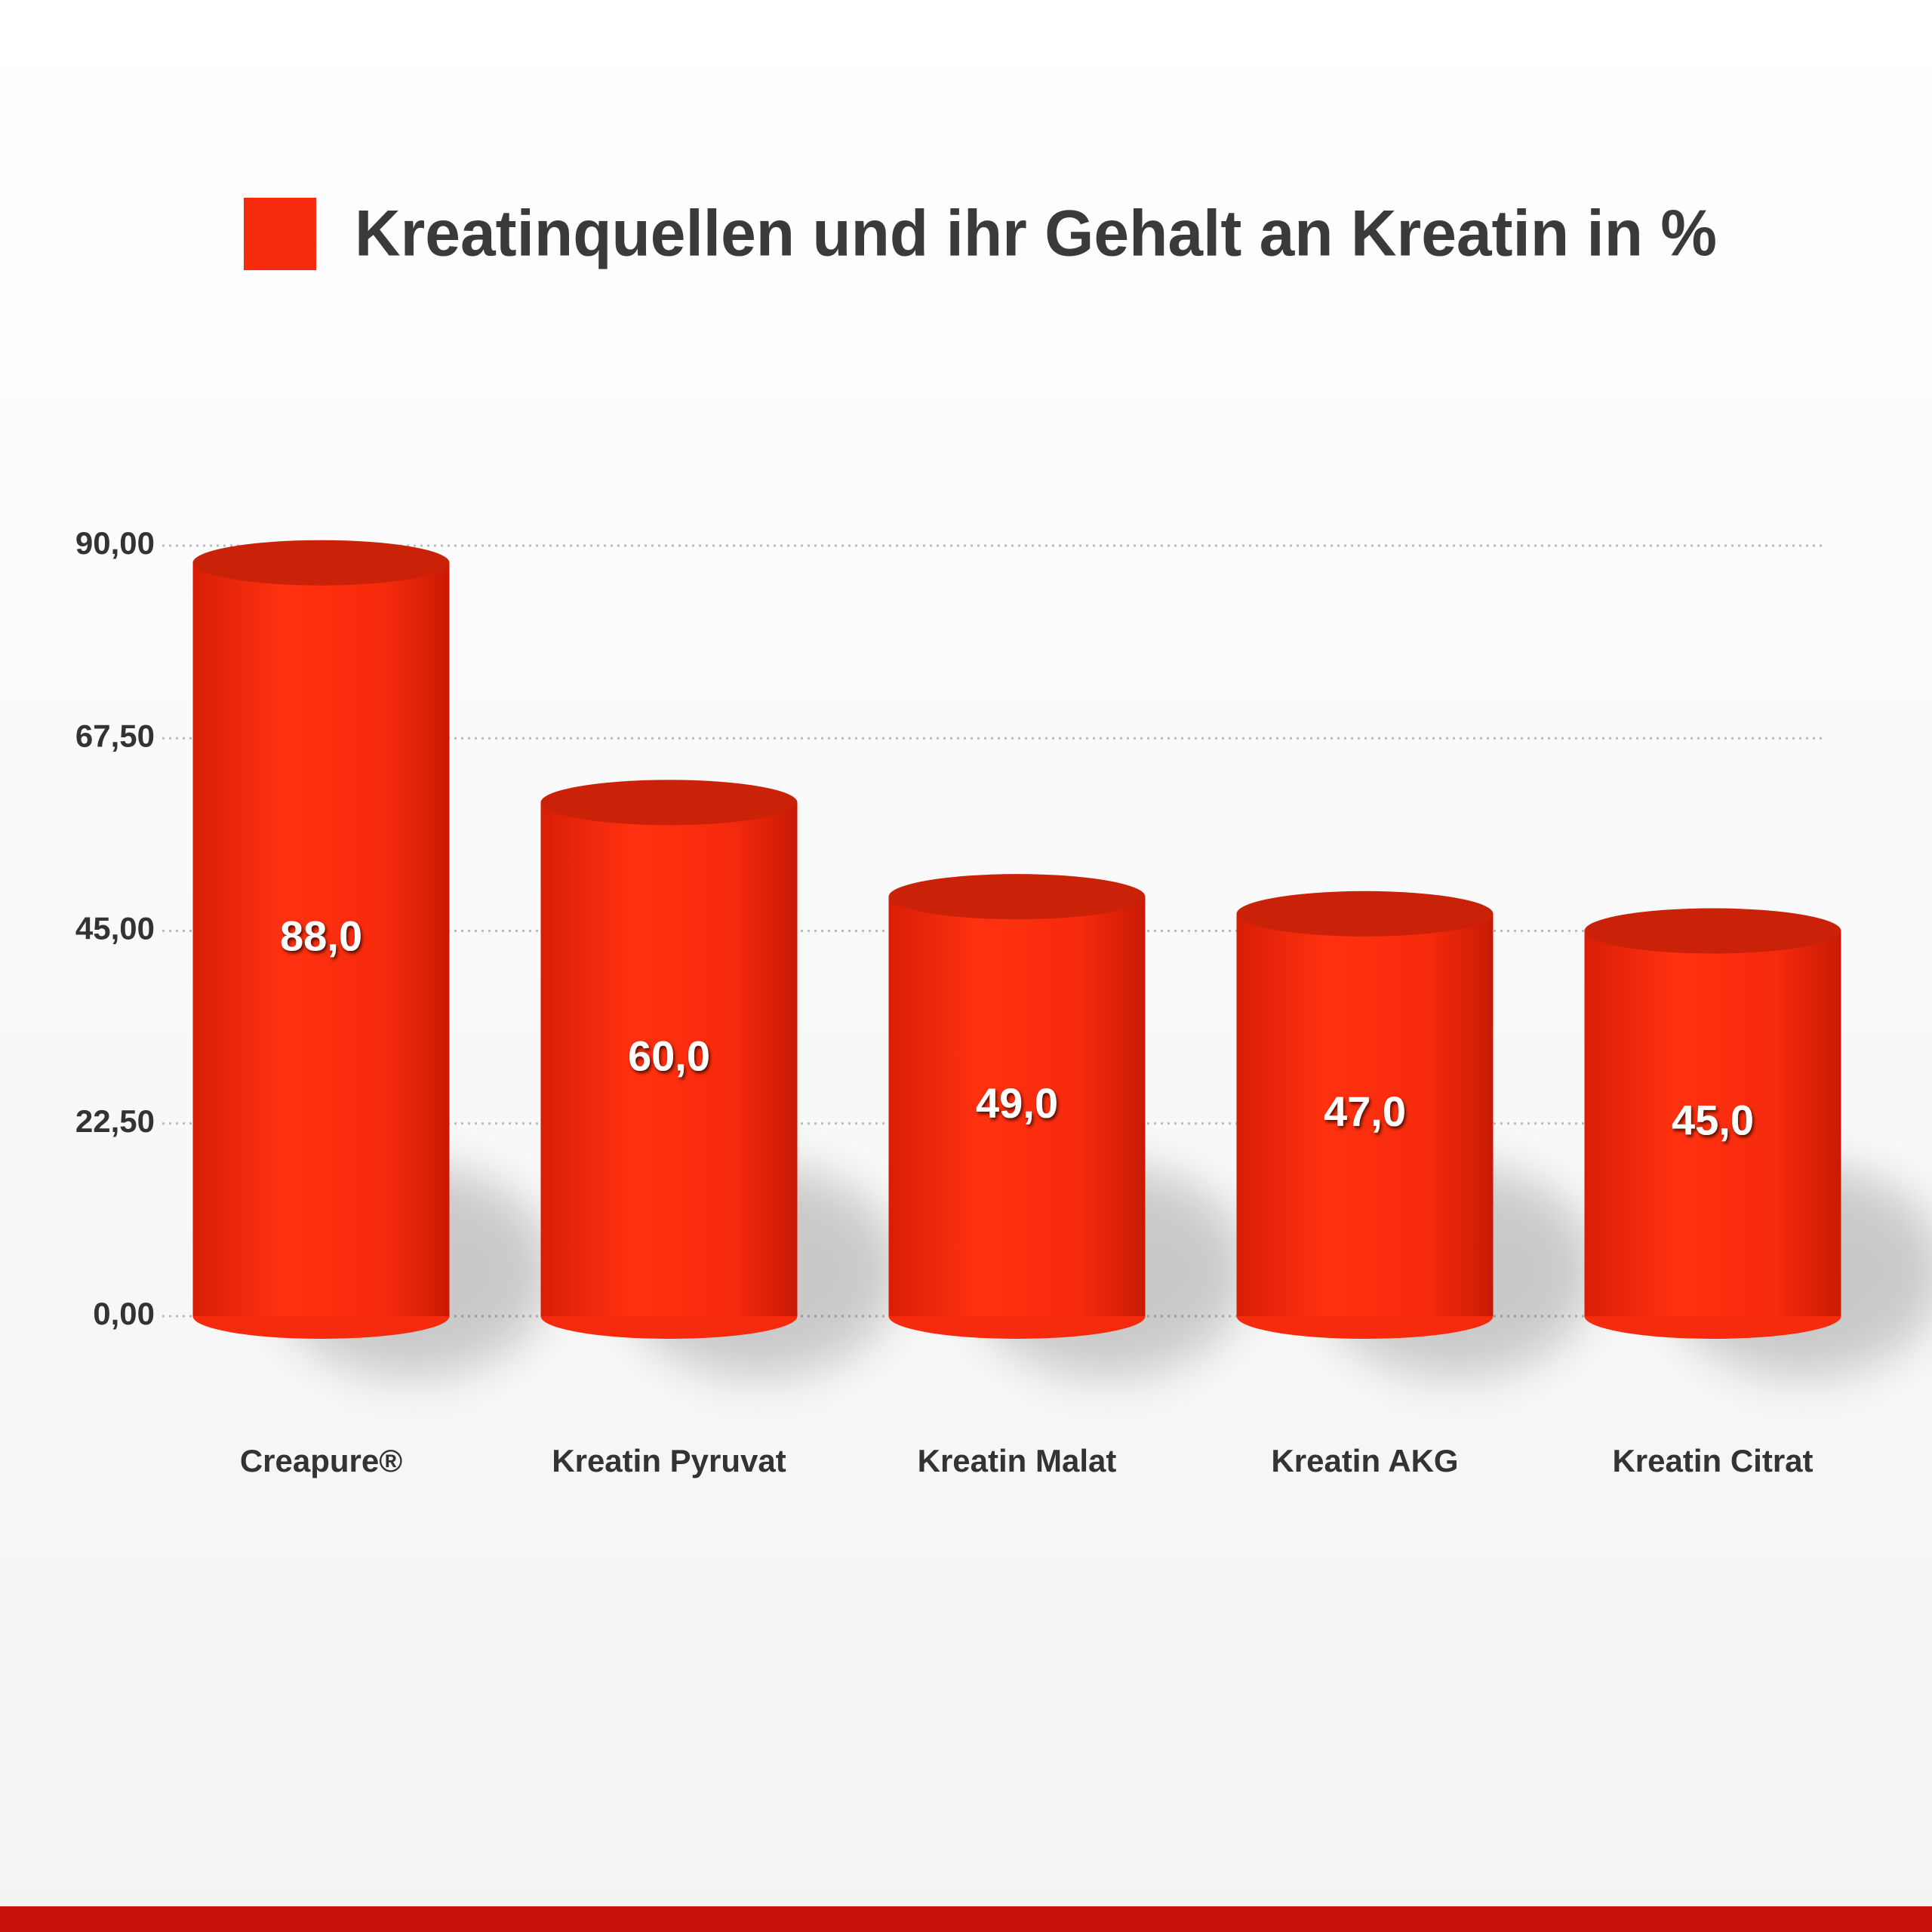  I want to click on x-tick-label: Kreatin Pyruvat, so click(669, 1460).